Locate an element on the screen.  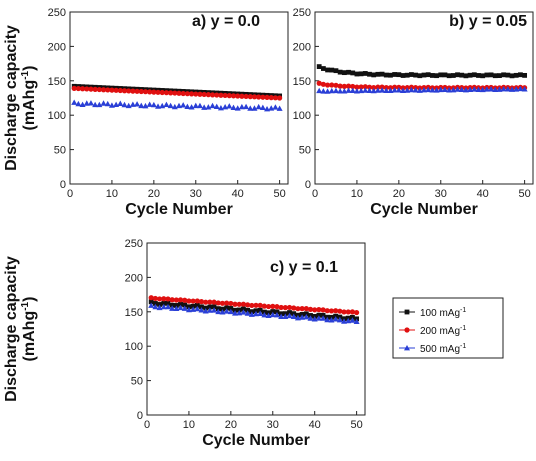
y-tick-label: 0 is located at coordinates (140, 416).